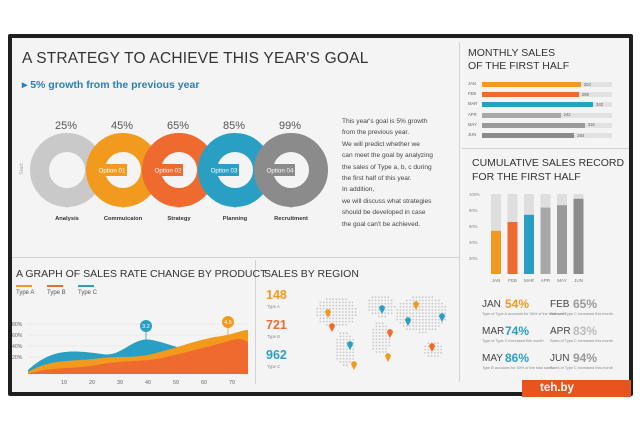 This screenshot has width=640, height=430. Describe the element at coordinates (228, 322) in the screenshot. I see `callout-bubble` at that location.